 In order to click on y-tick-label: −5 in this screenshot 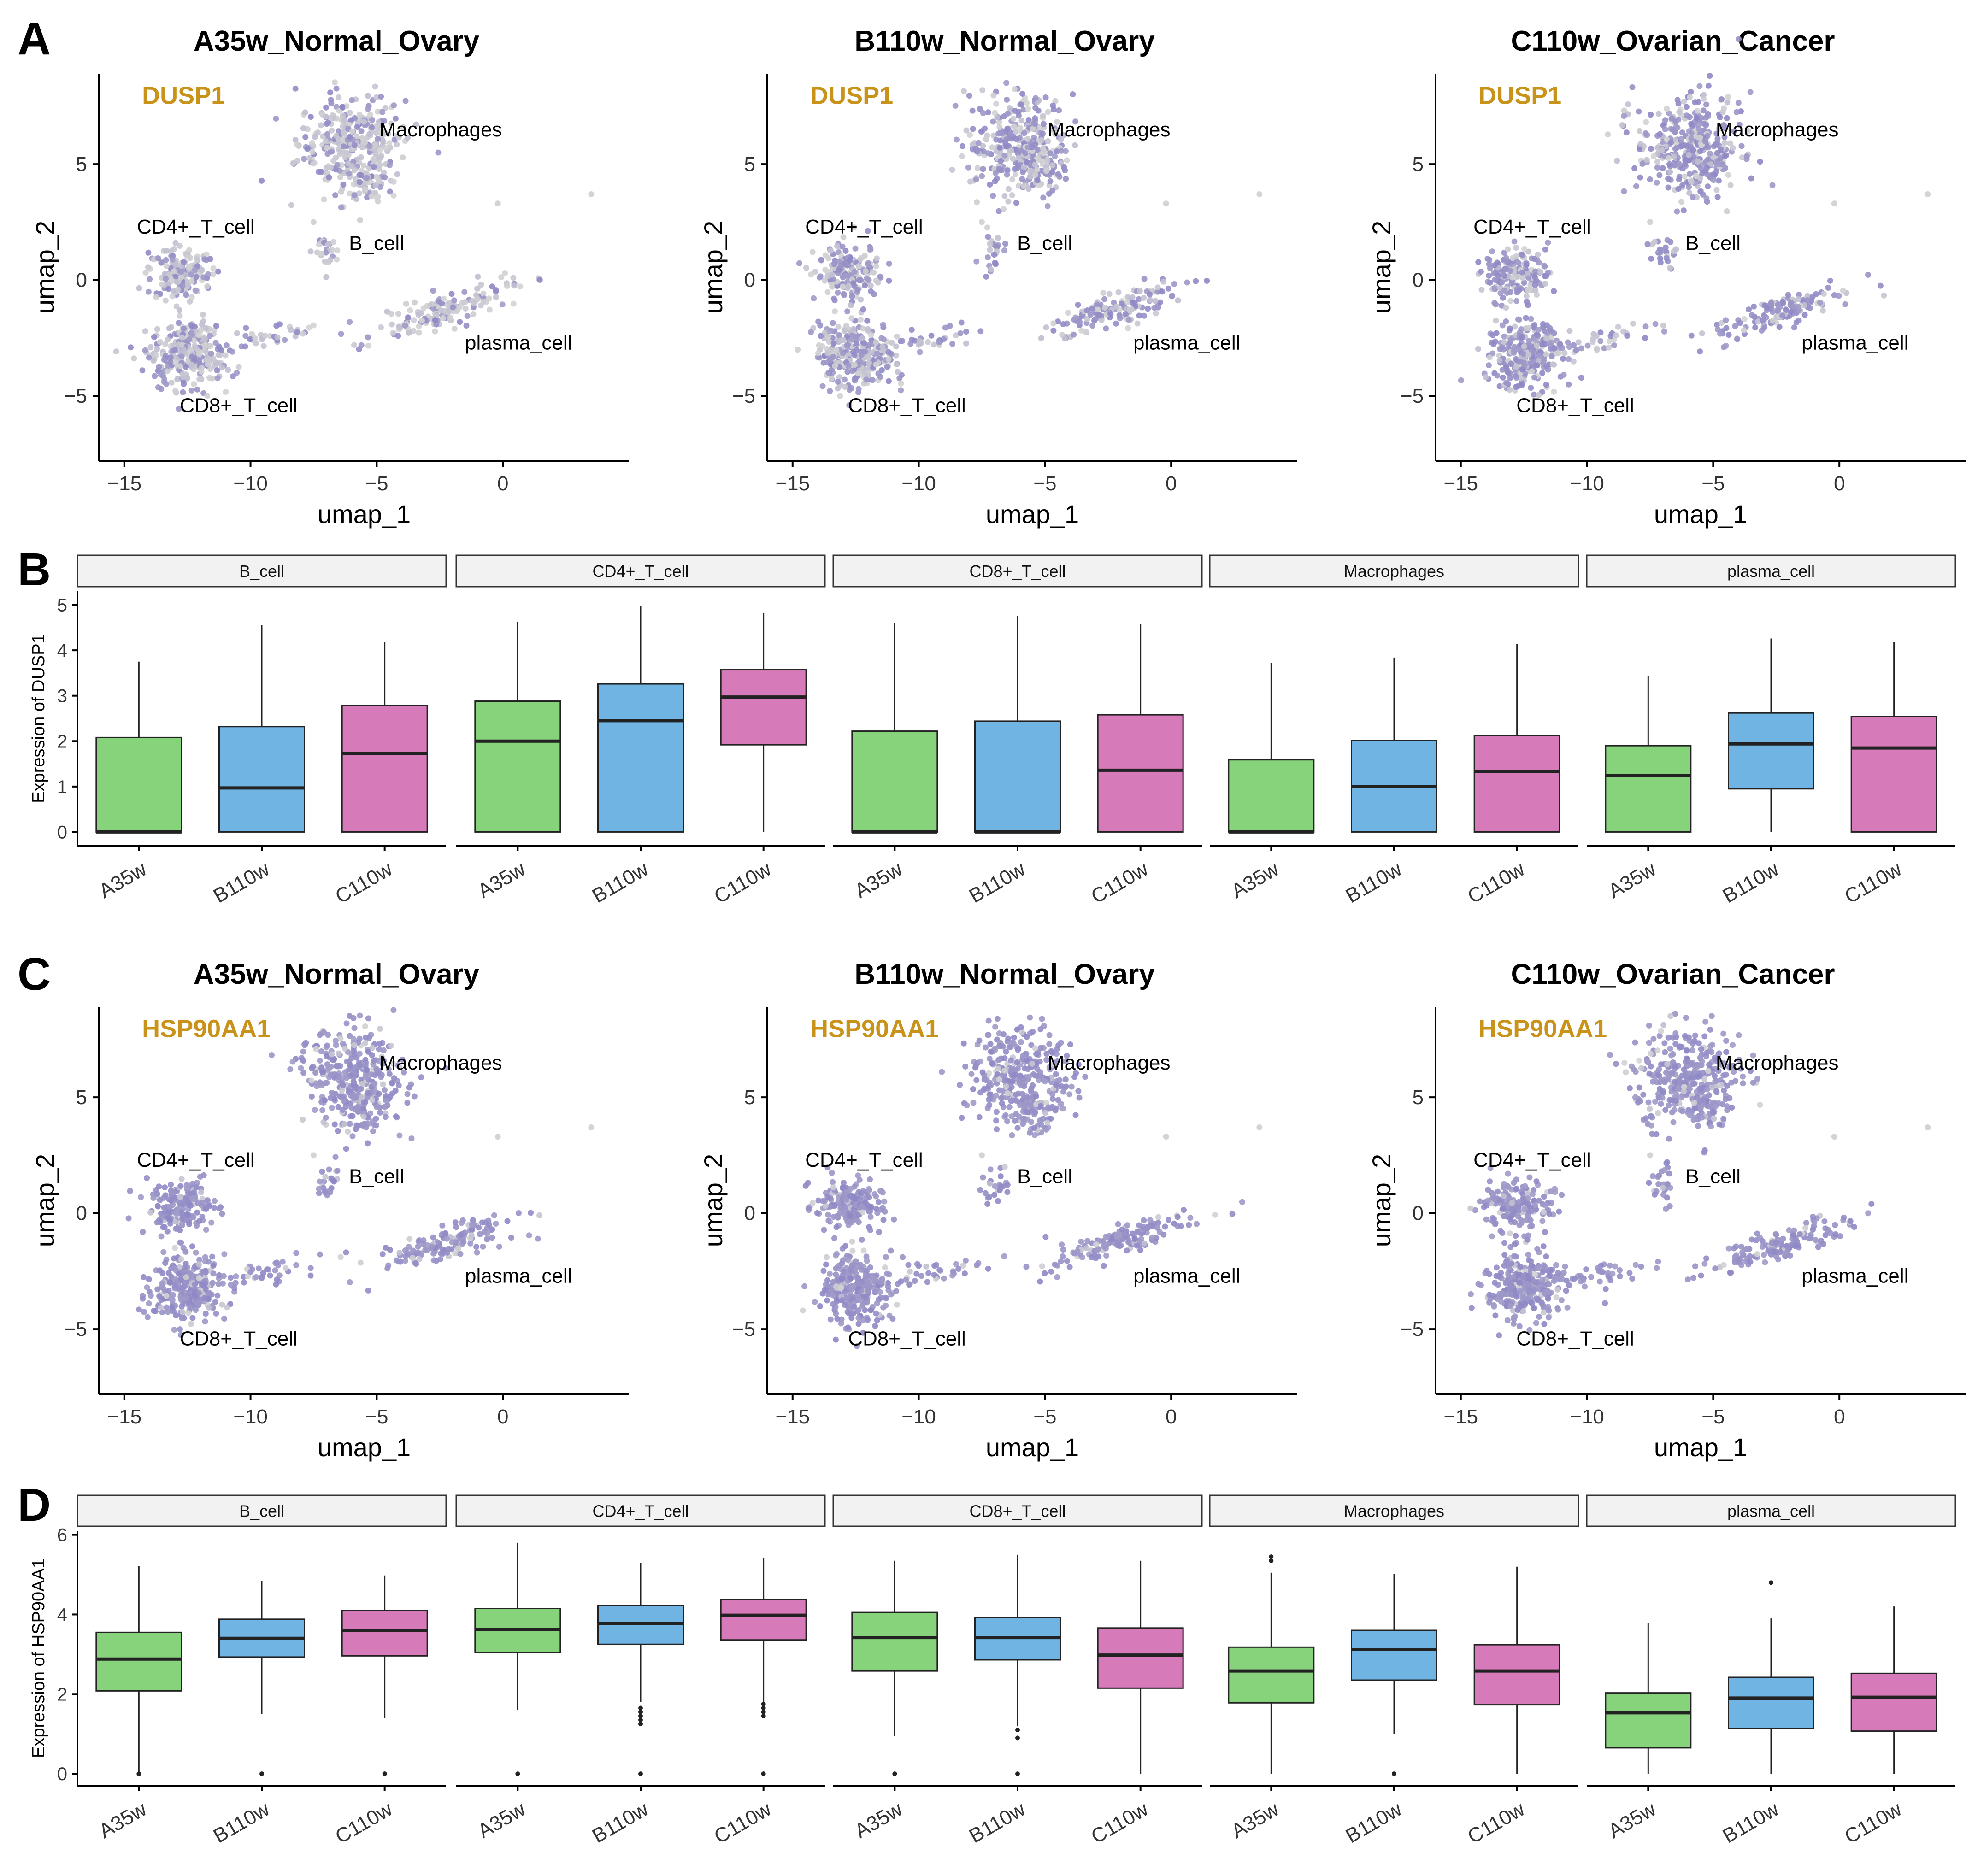, I will do `click(743, 396)`.